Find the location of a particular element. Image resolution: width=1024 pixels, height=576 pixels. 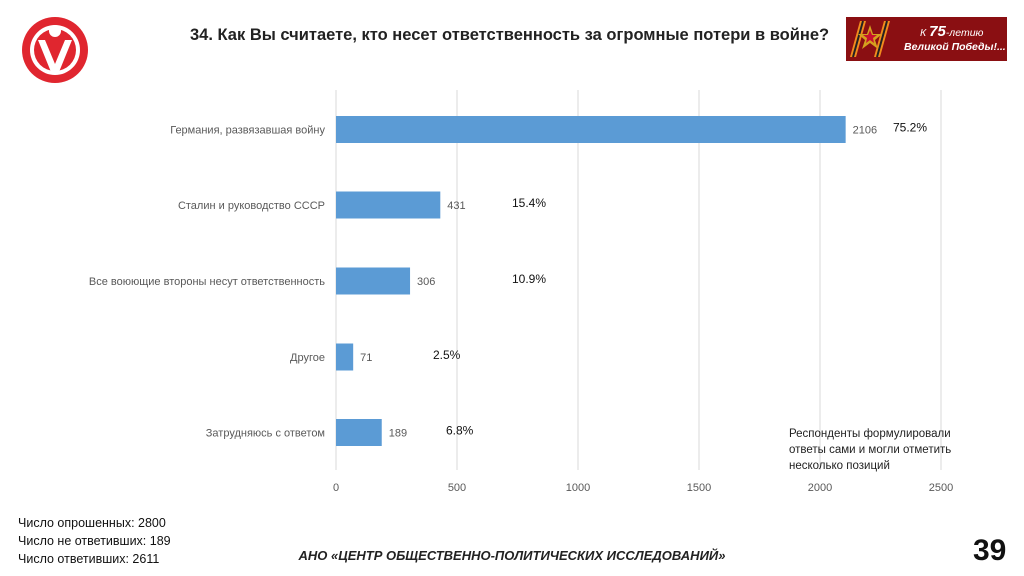

category-label: Германия, развязавшая войну is located at coordinates (247, 131).